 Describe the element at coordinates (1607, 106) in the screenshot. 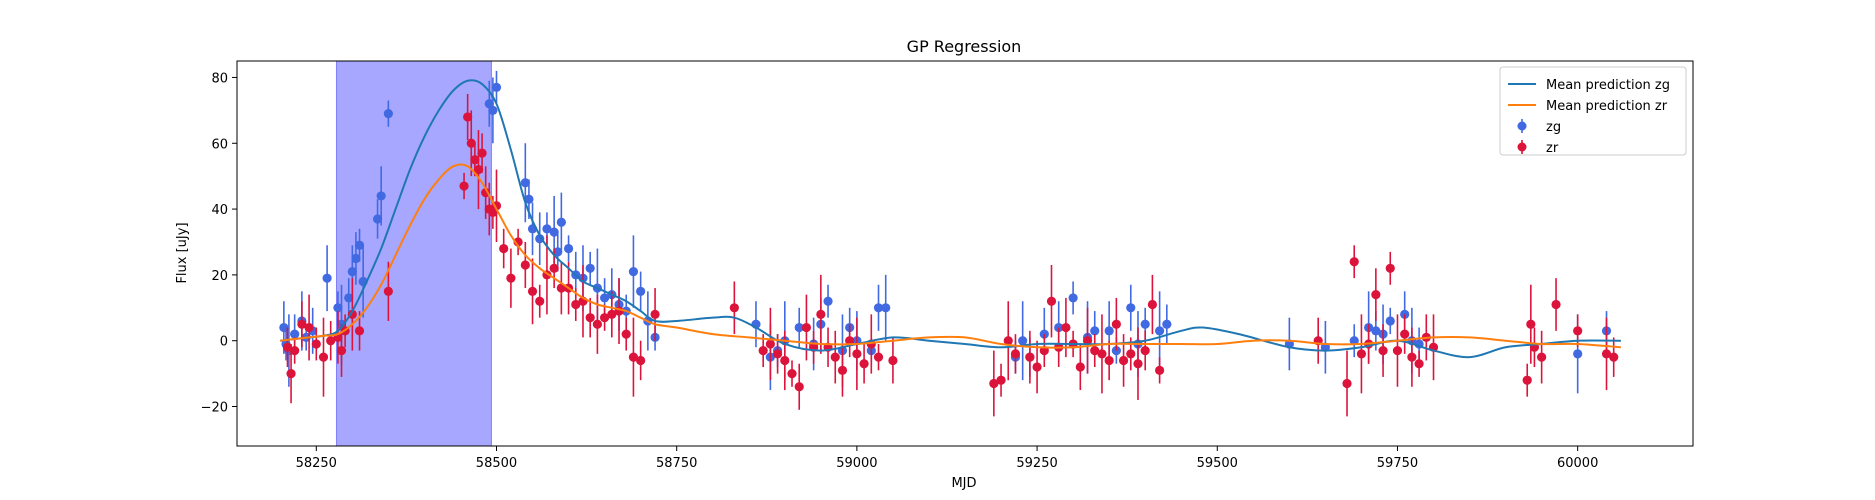

I see `legend-label: Mean prediction zr` at that location.